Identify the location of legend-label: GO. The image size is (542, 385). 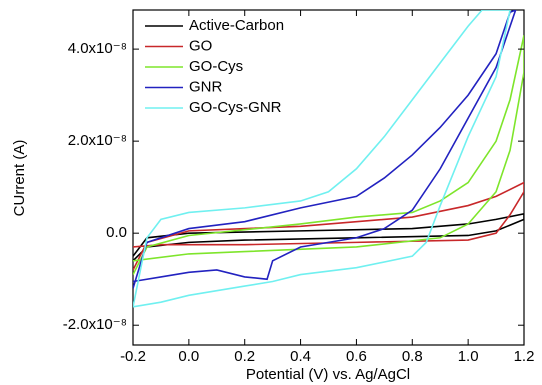
(200, 45).